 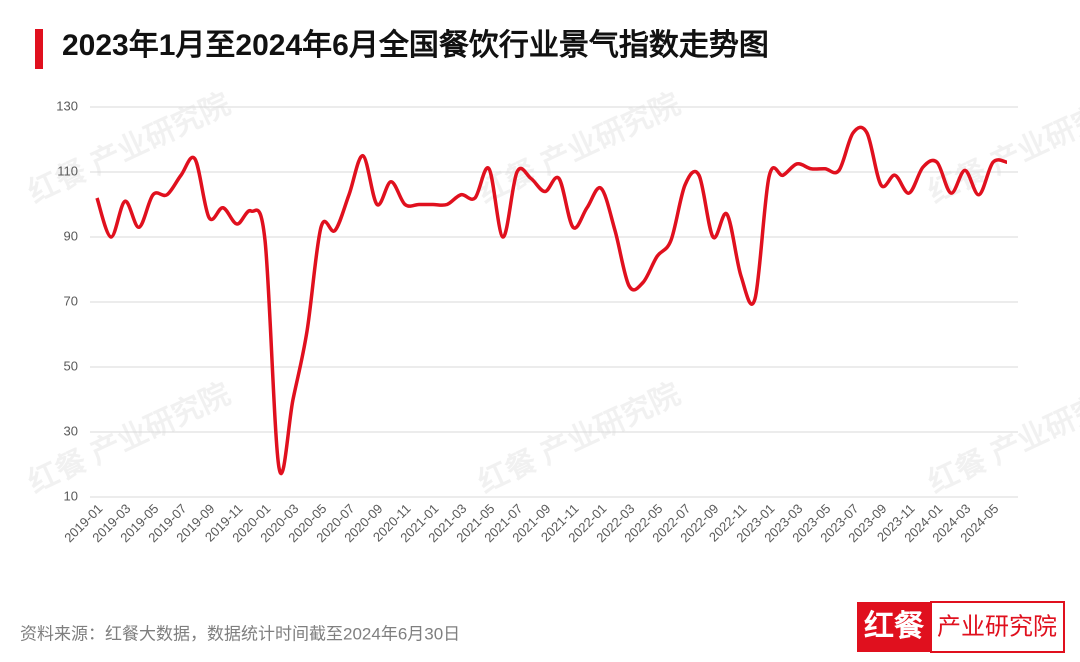 What do you see at coordinates (71, 300) in the screenshot?
I see `y-tick-label: 70` at bounding box center [71, 300].